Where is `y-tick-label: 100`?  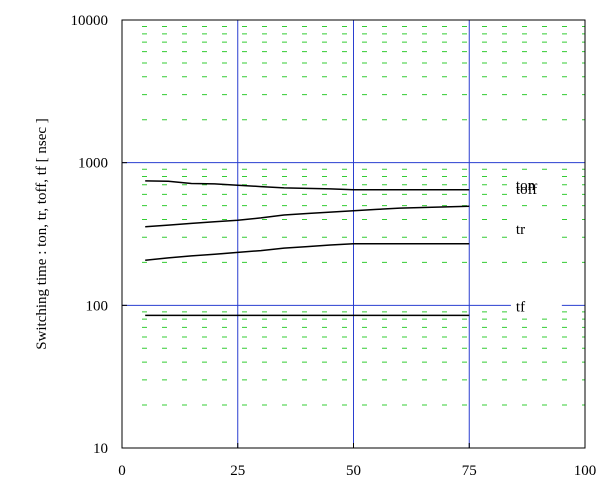 y-tick-label: 100 is located at coordinates (97, 306).